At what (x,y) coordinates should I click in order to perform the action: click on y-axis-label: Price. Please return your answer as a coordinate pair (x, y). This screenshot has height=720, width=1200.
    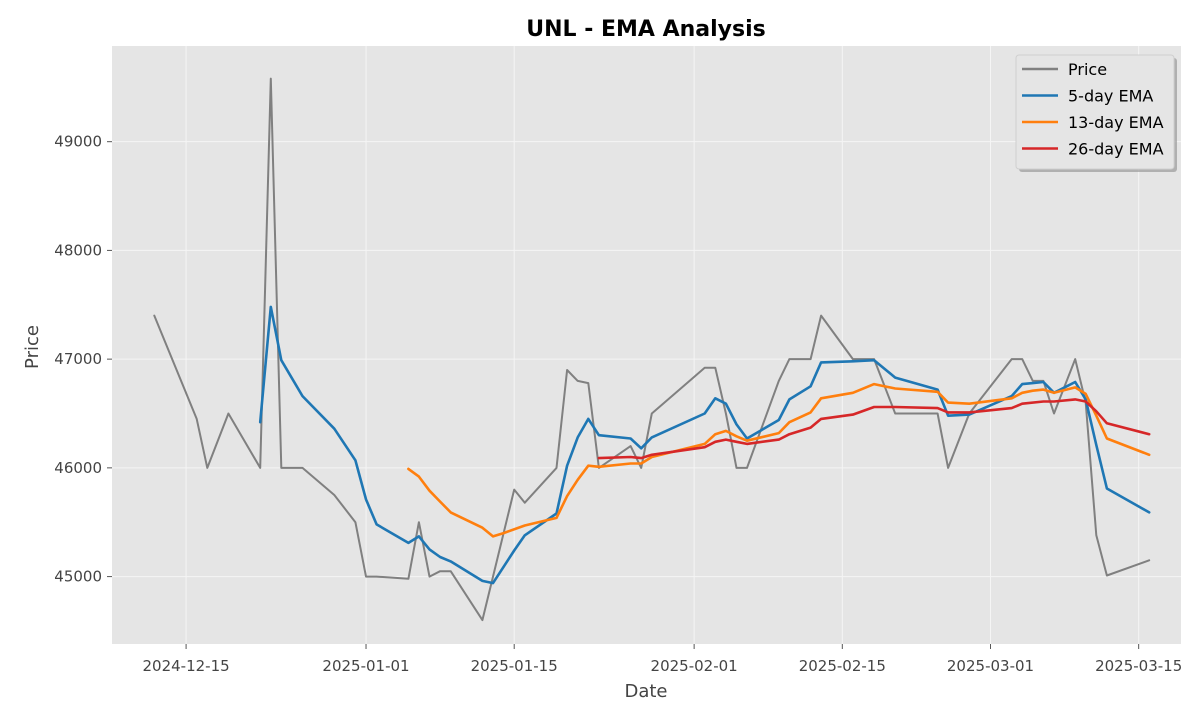
    Looking at the image, I should click on (32, 347).